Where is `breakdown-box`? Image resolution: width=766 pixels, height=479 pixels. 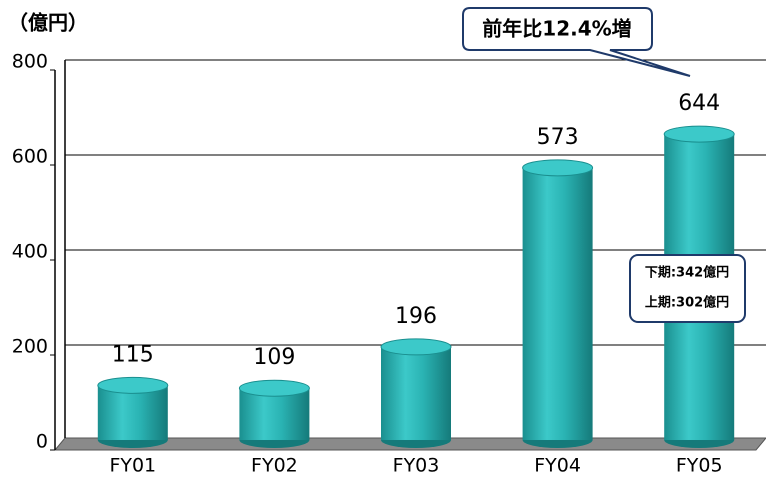
breakdown-box is located at coordinates (687, 288).